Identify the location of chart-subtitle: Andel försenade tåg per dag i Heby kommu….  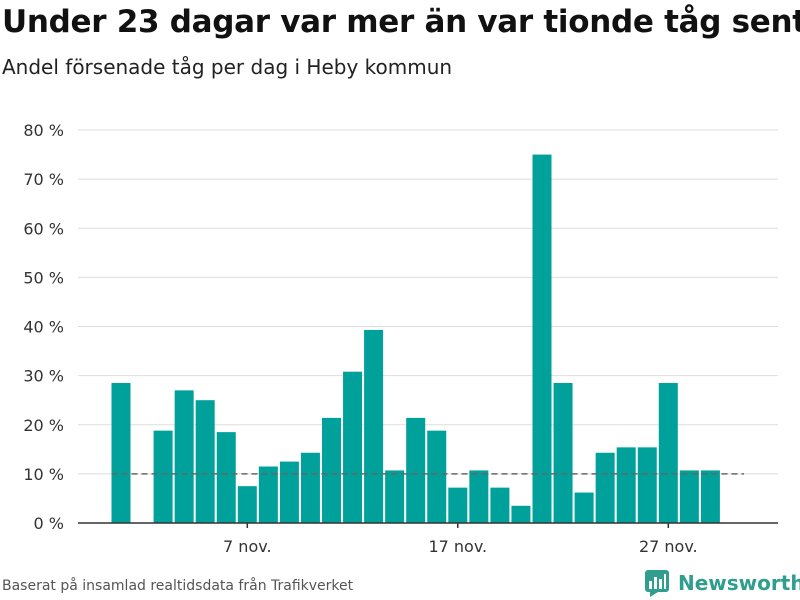
(227, 67).